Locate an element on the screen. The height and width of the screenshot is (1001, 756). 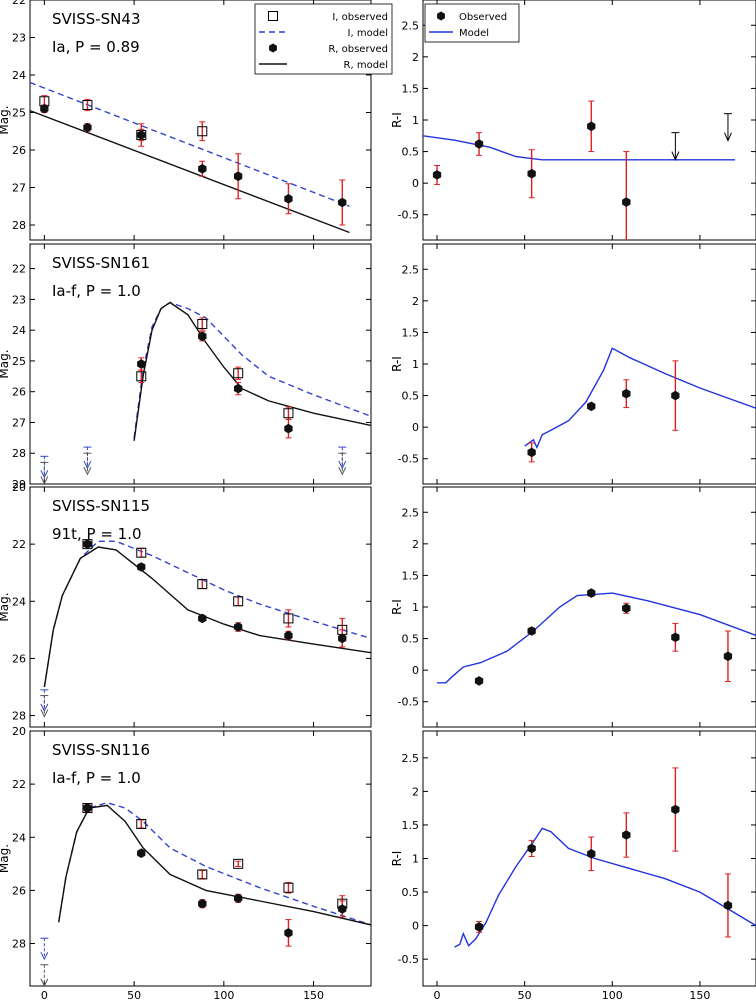
legend-label: I, observed is located at coordinates (360, 17).